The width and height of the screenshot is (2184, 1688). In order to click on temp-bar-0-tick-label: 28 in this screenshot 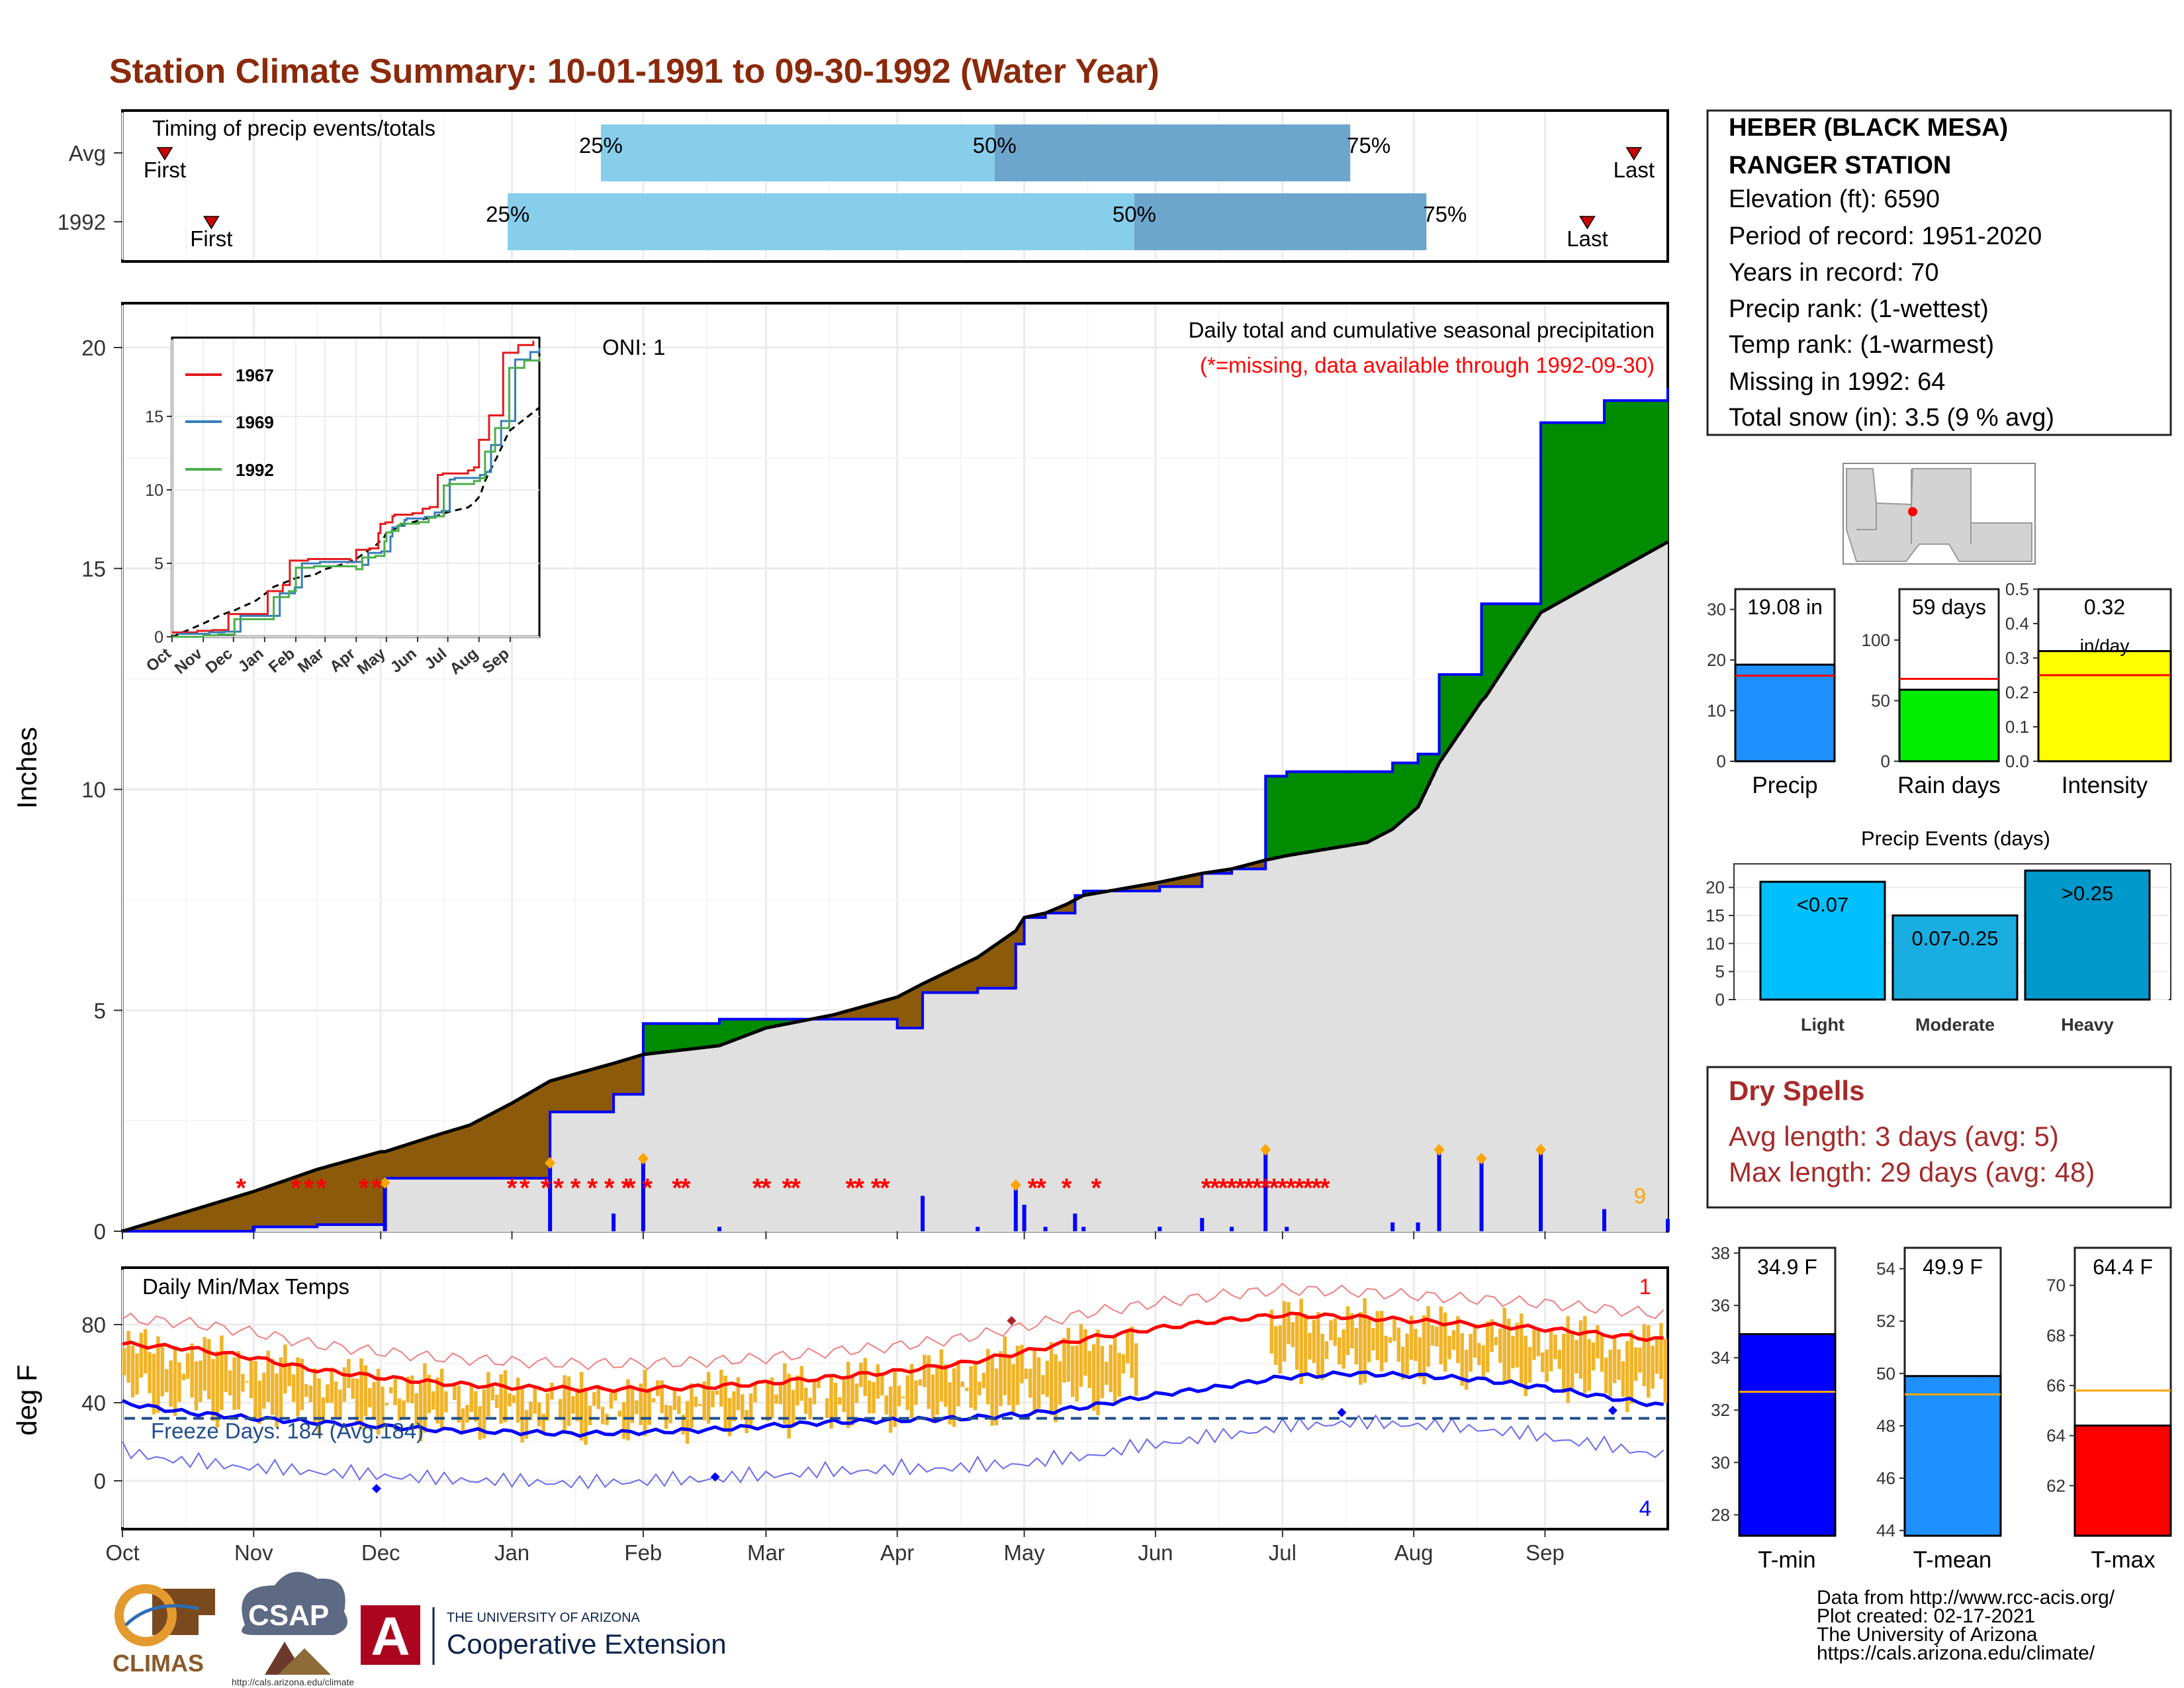, I will do `click(1720, 1514)`.